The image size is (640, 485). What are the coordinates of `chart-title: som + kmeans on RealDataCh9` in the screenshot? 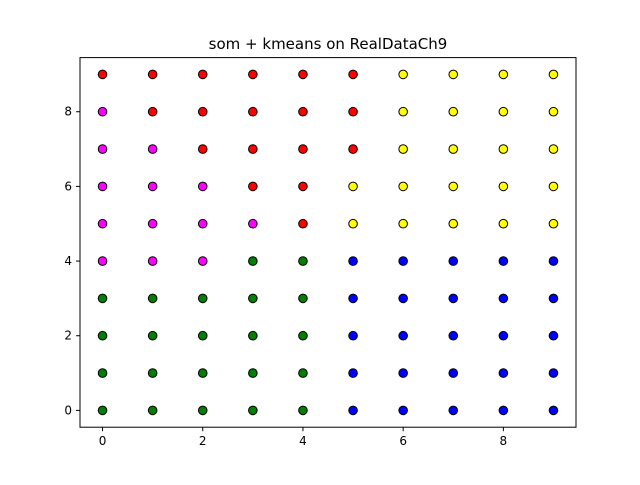 It's located at (328, 44).